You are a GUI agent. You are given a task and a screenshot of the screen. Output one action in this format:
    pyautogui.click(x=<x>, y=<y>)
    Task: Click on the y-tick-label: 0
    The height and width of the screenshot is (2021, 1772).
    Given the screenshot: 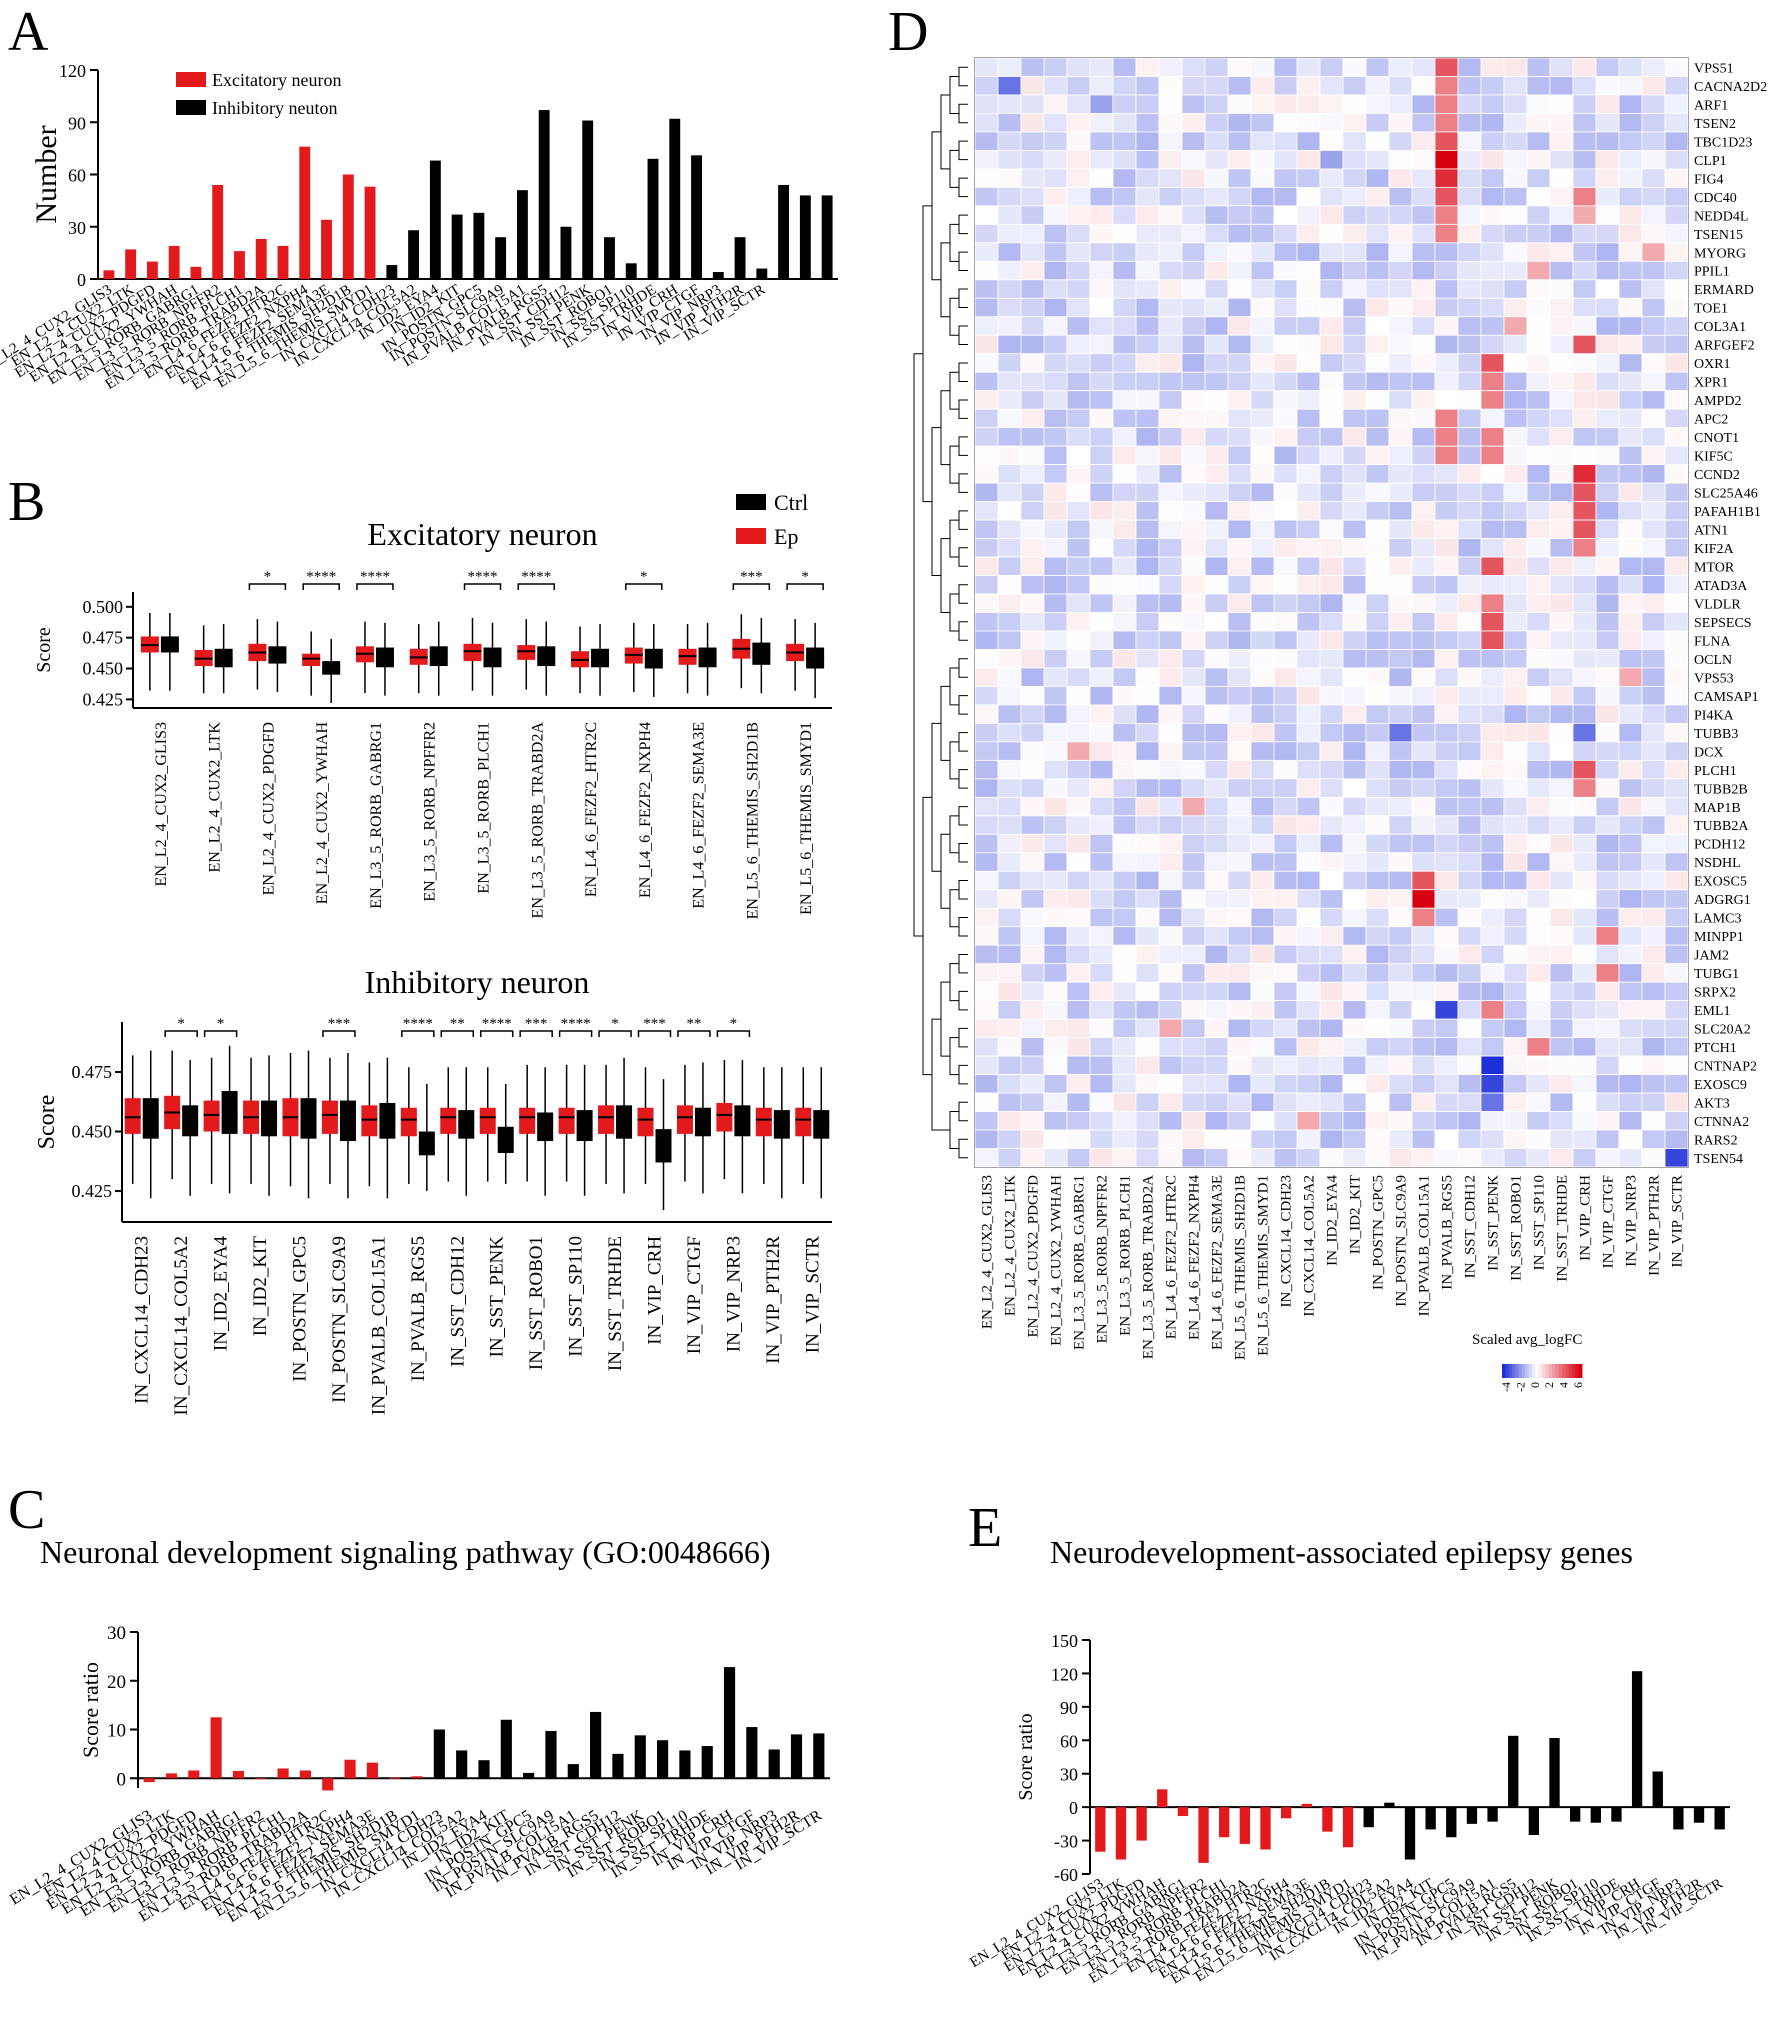 What is the action you would take?
    pyautogui.click(x=1073, y=1808)
    